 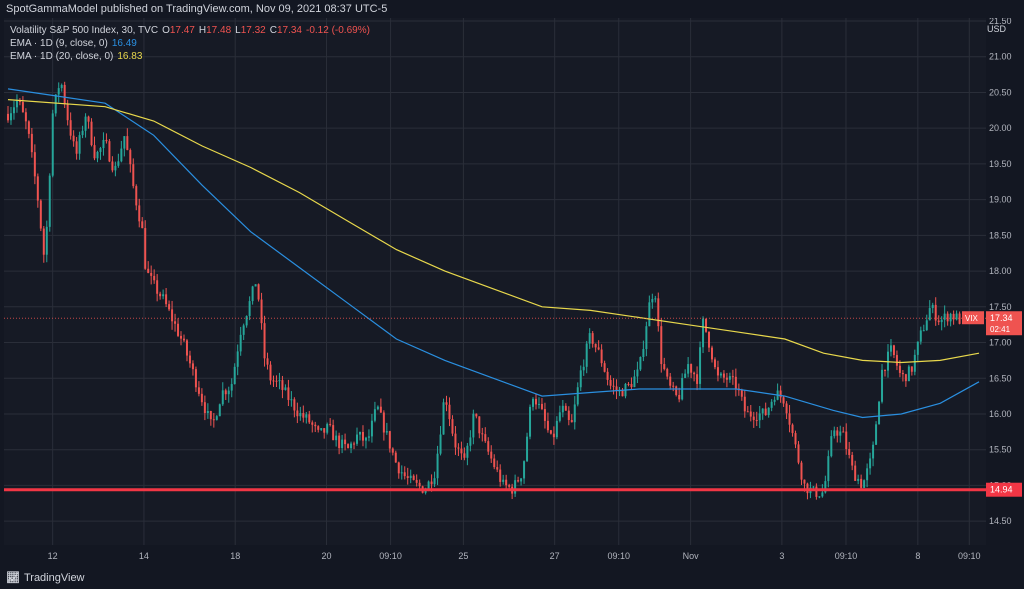 What do you see at coordinates (1000, 378) in the screenshot?
I see `y-tick-label: 16.50` at bounding box center [1000, 378].